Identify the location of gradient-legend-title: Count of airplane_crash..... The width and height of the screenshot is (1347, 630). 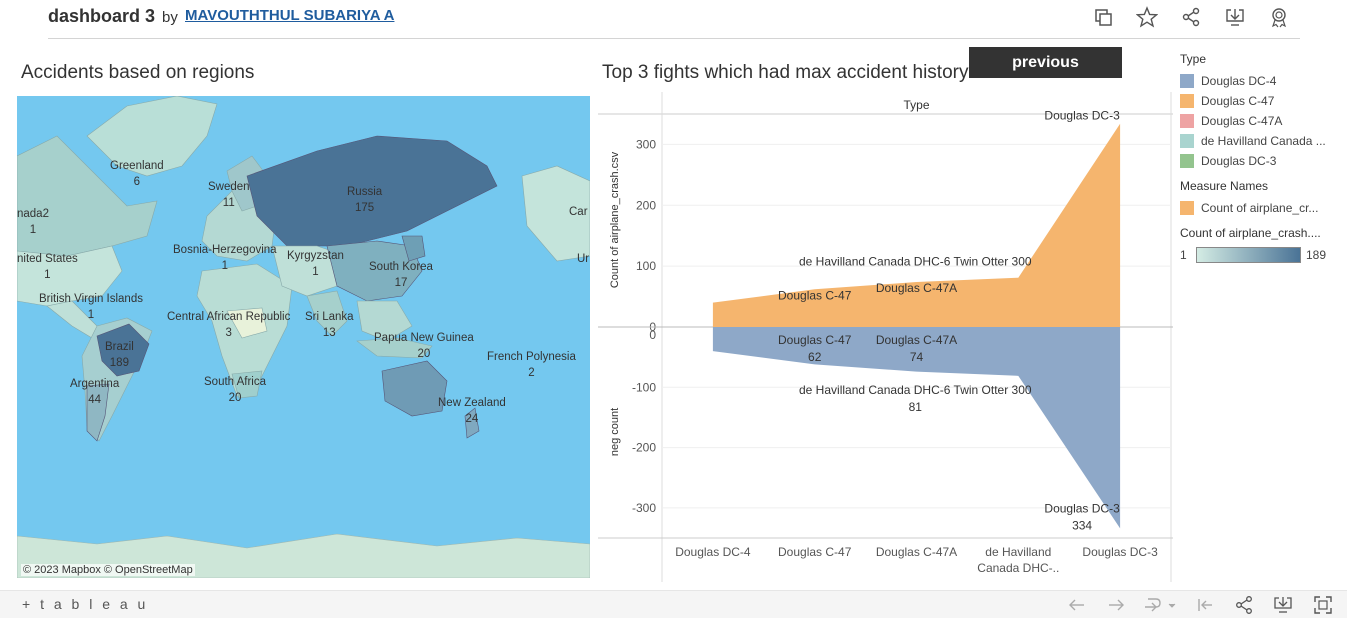
(1250, 233).